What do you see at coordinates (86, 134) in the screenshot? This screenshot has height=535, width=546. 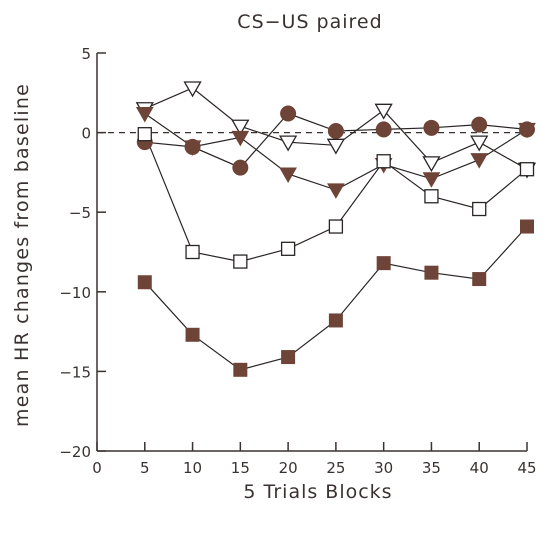 I see `y-tick-label: 0` at bounding box center [86, 134].